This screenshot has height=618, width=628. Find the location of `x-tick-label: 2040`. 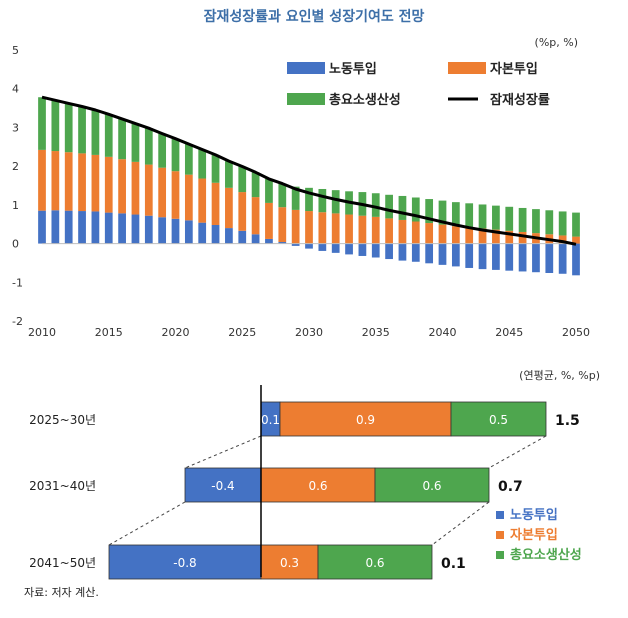

x-tick-label: 2040 is located at coordinates (443, 332).